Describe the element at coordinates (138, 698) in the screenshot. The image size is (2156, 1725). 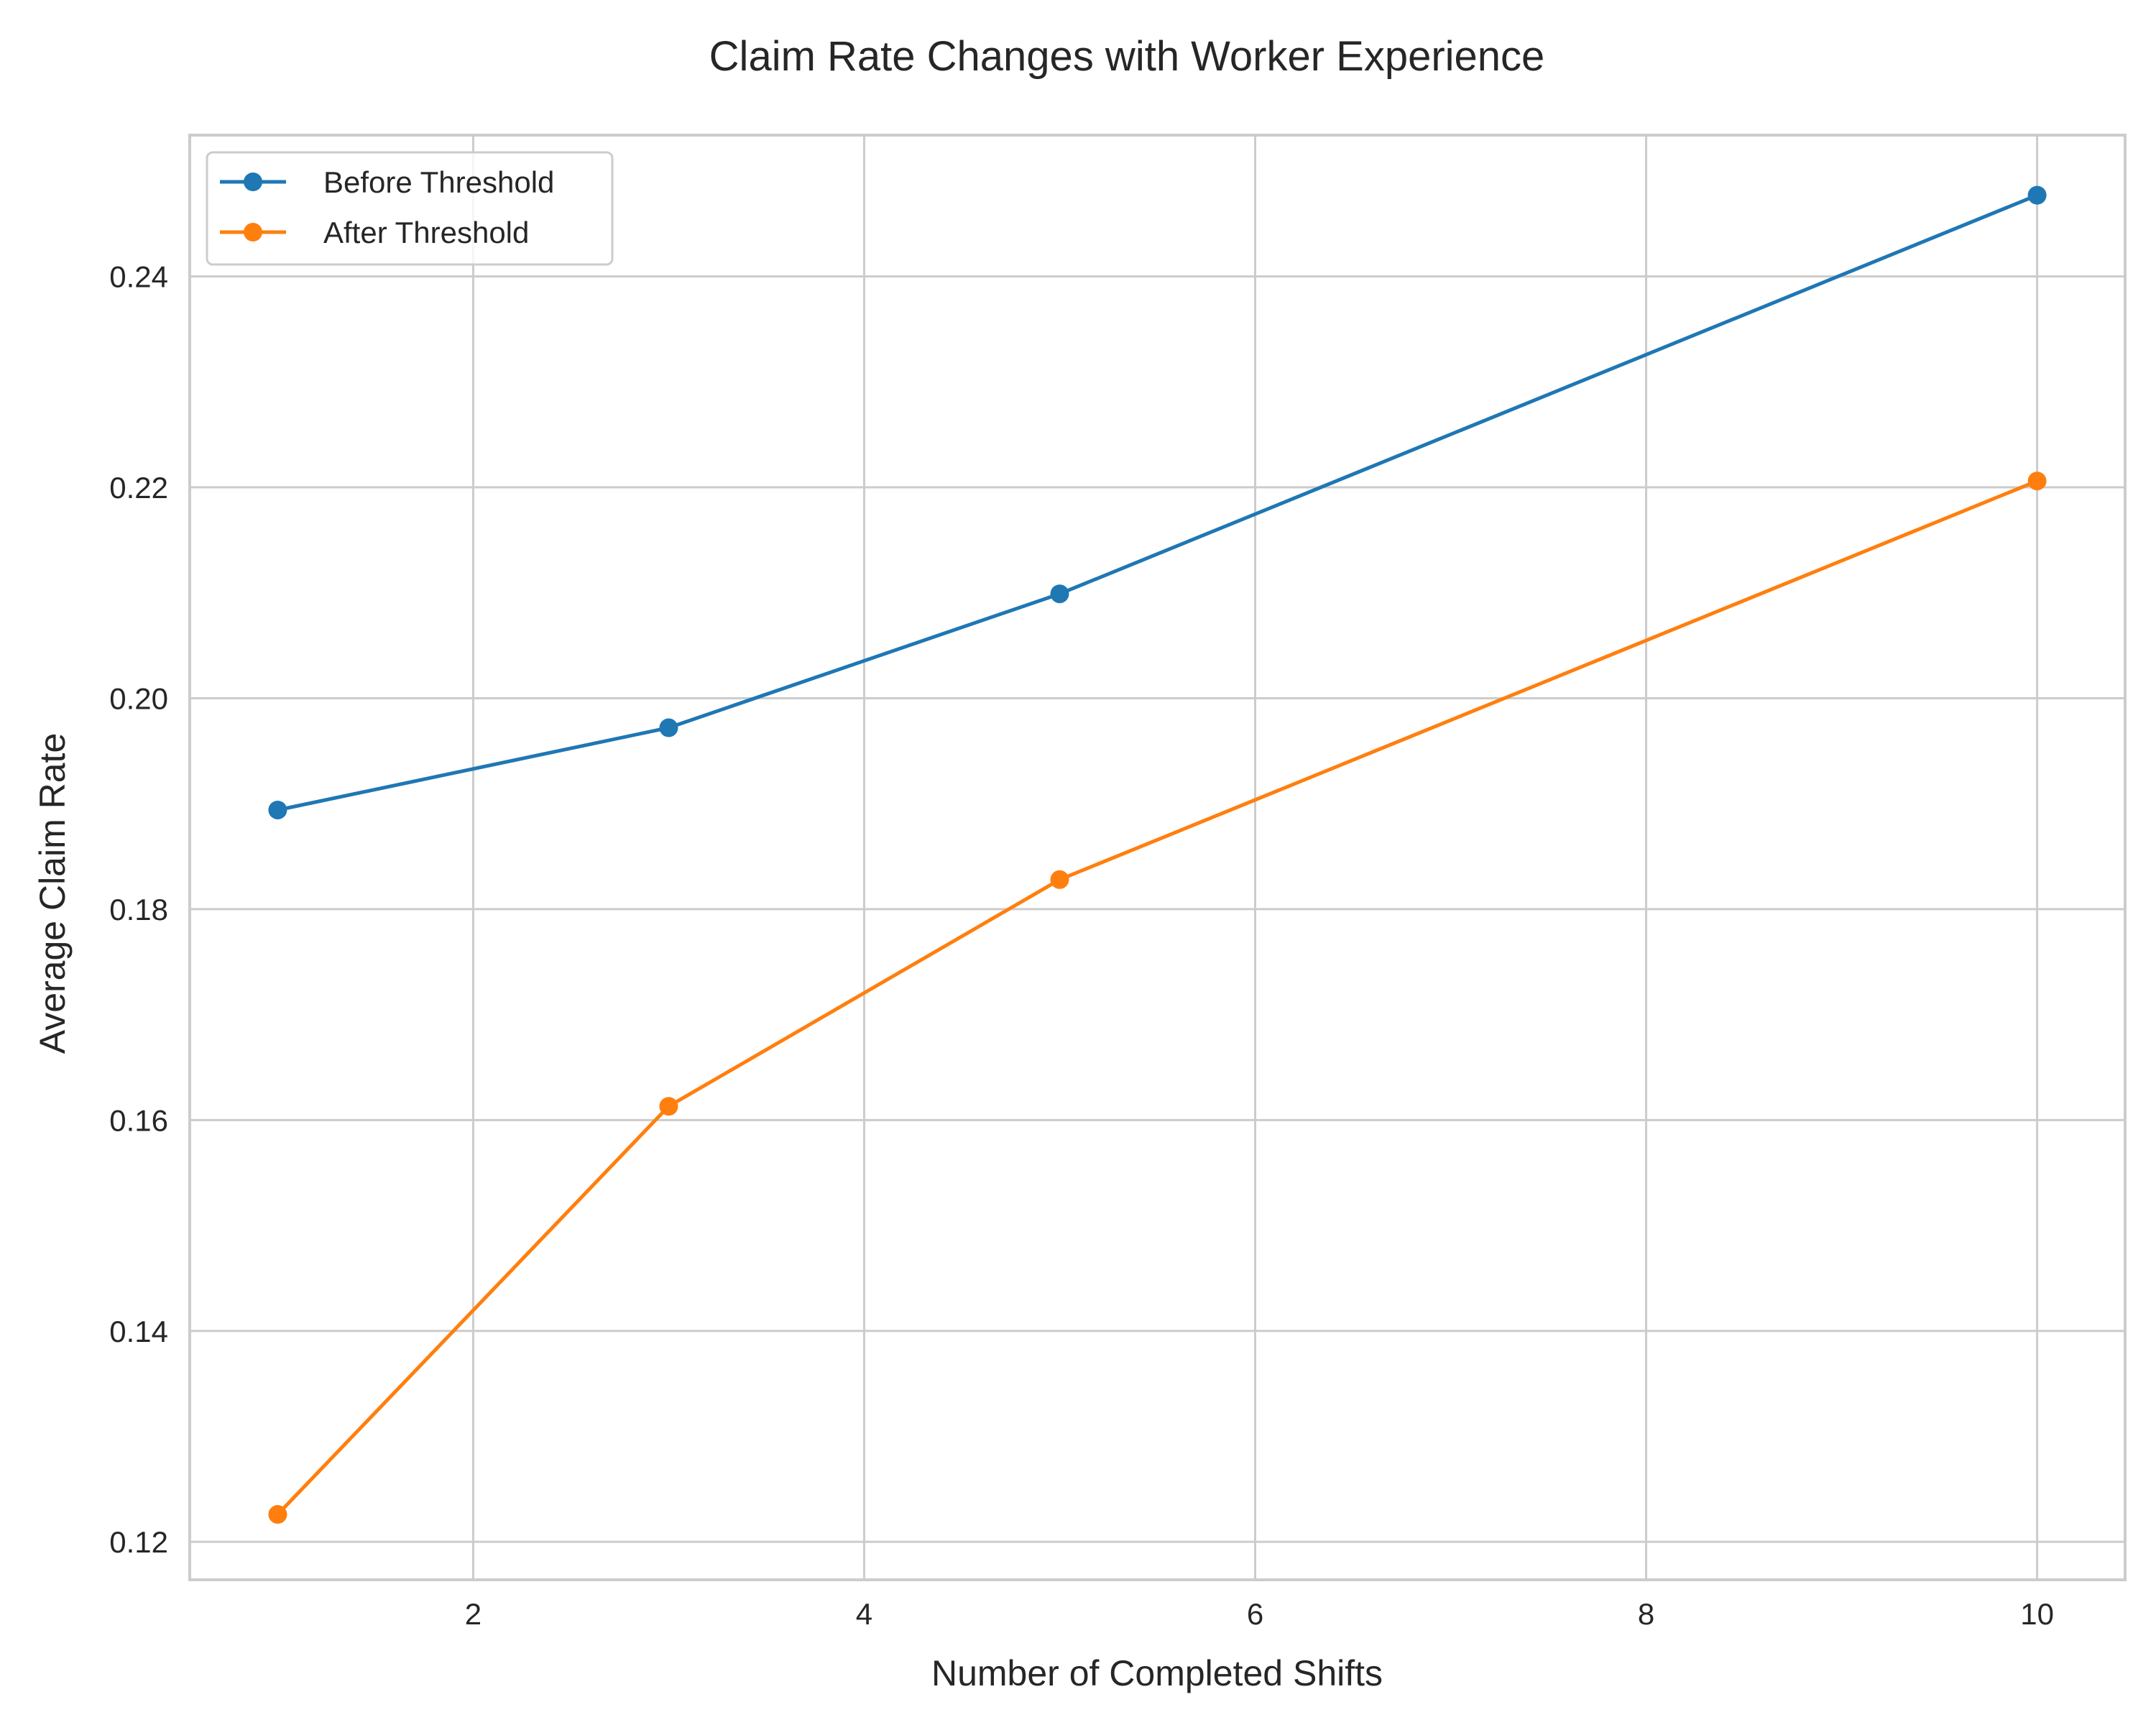
I see `y-tick-label: 0.20` at that location.